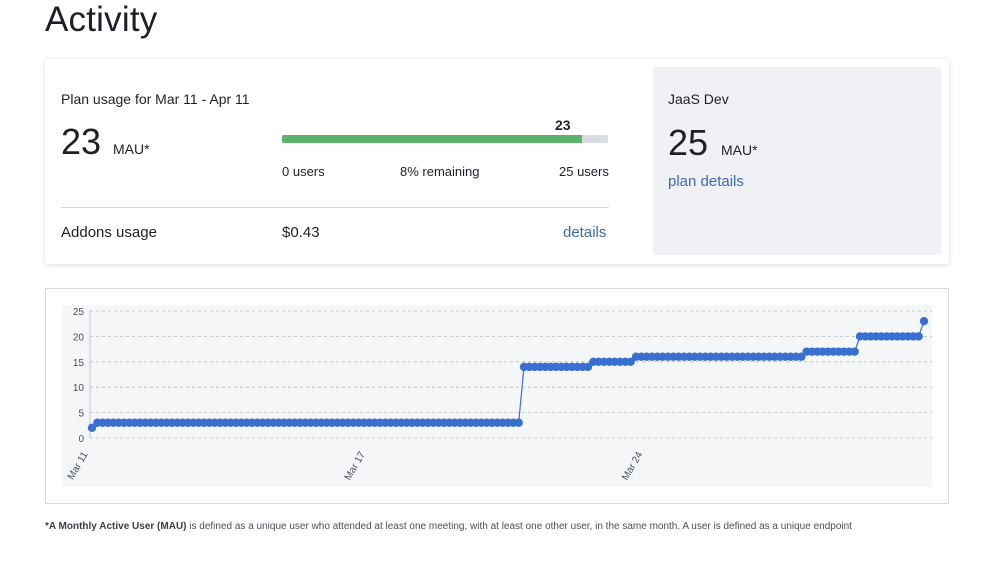 The width and height of the screenshot is (1004, 568). What do you see at coordinates (301, 232) in the screenshot?
I see `addons-value: $0.43` at bounding box center [301, 232].